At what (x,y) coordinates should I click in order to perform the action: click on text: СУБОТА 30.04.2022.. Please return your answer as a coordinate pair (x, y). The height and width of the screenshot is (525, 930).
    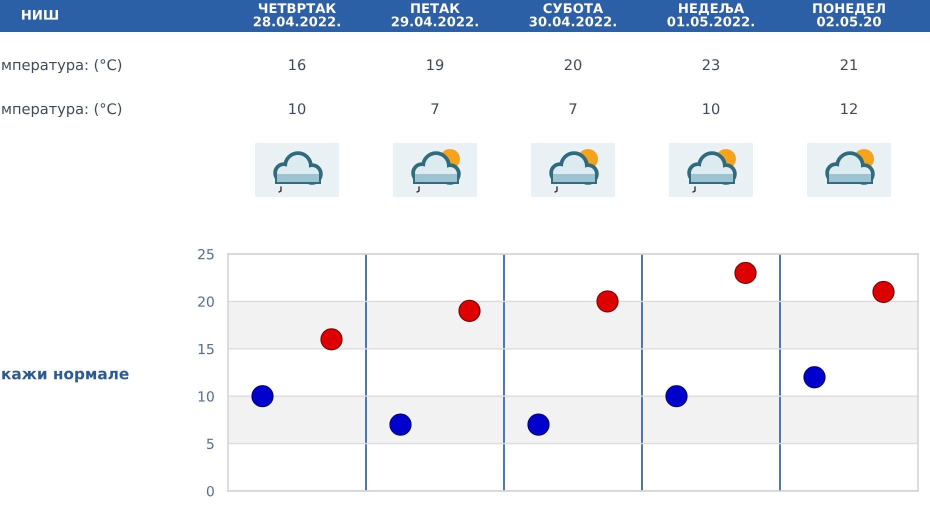
    Looking at the image, I should click on (573, 14).